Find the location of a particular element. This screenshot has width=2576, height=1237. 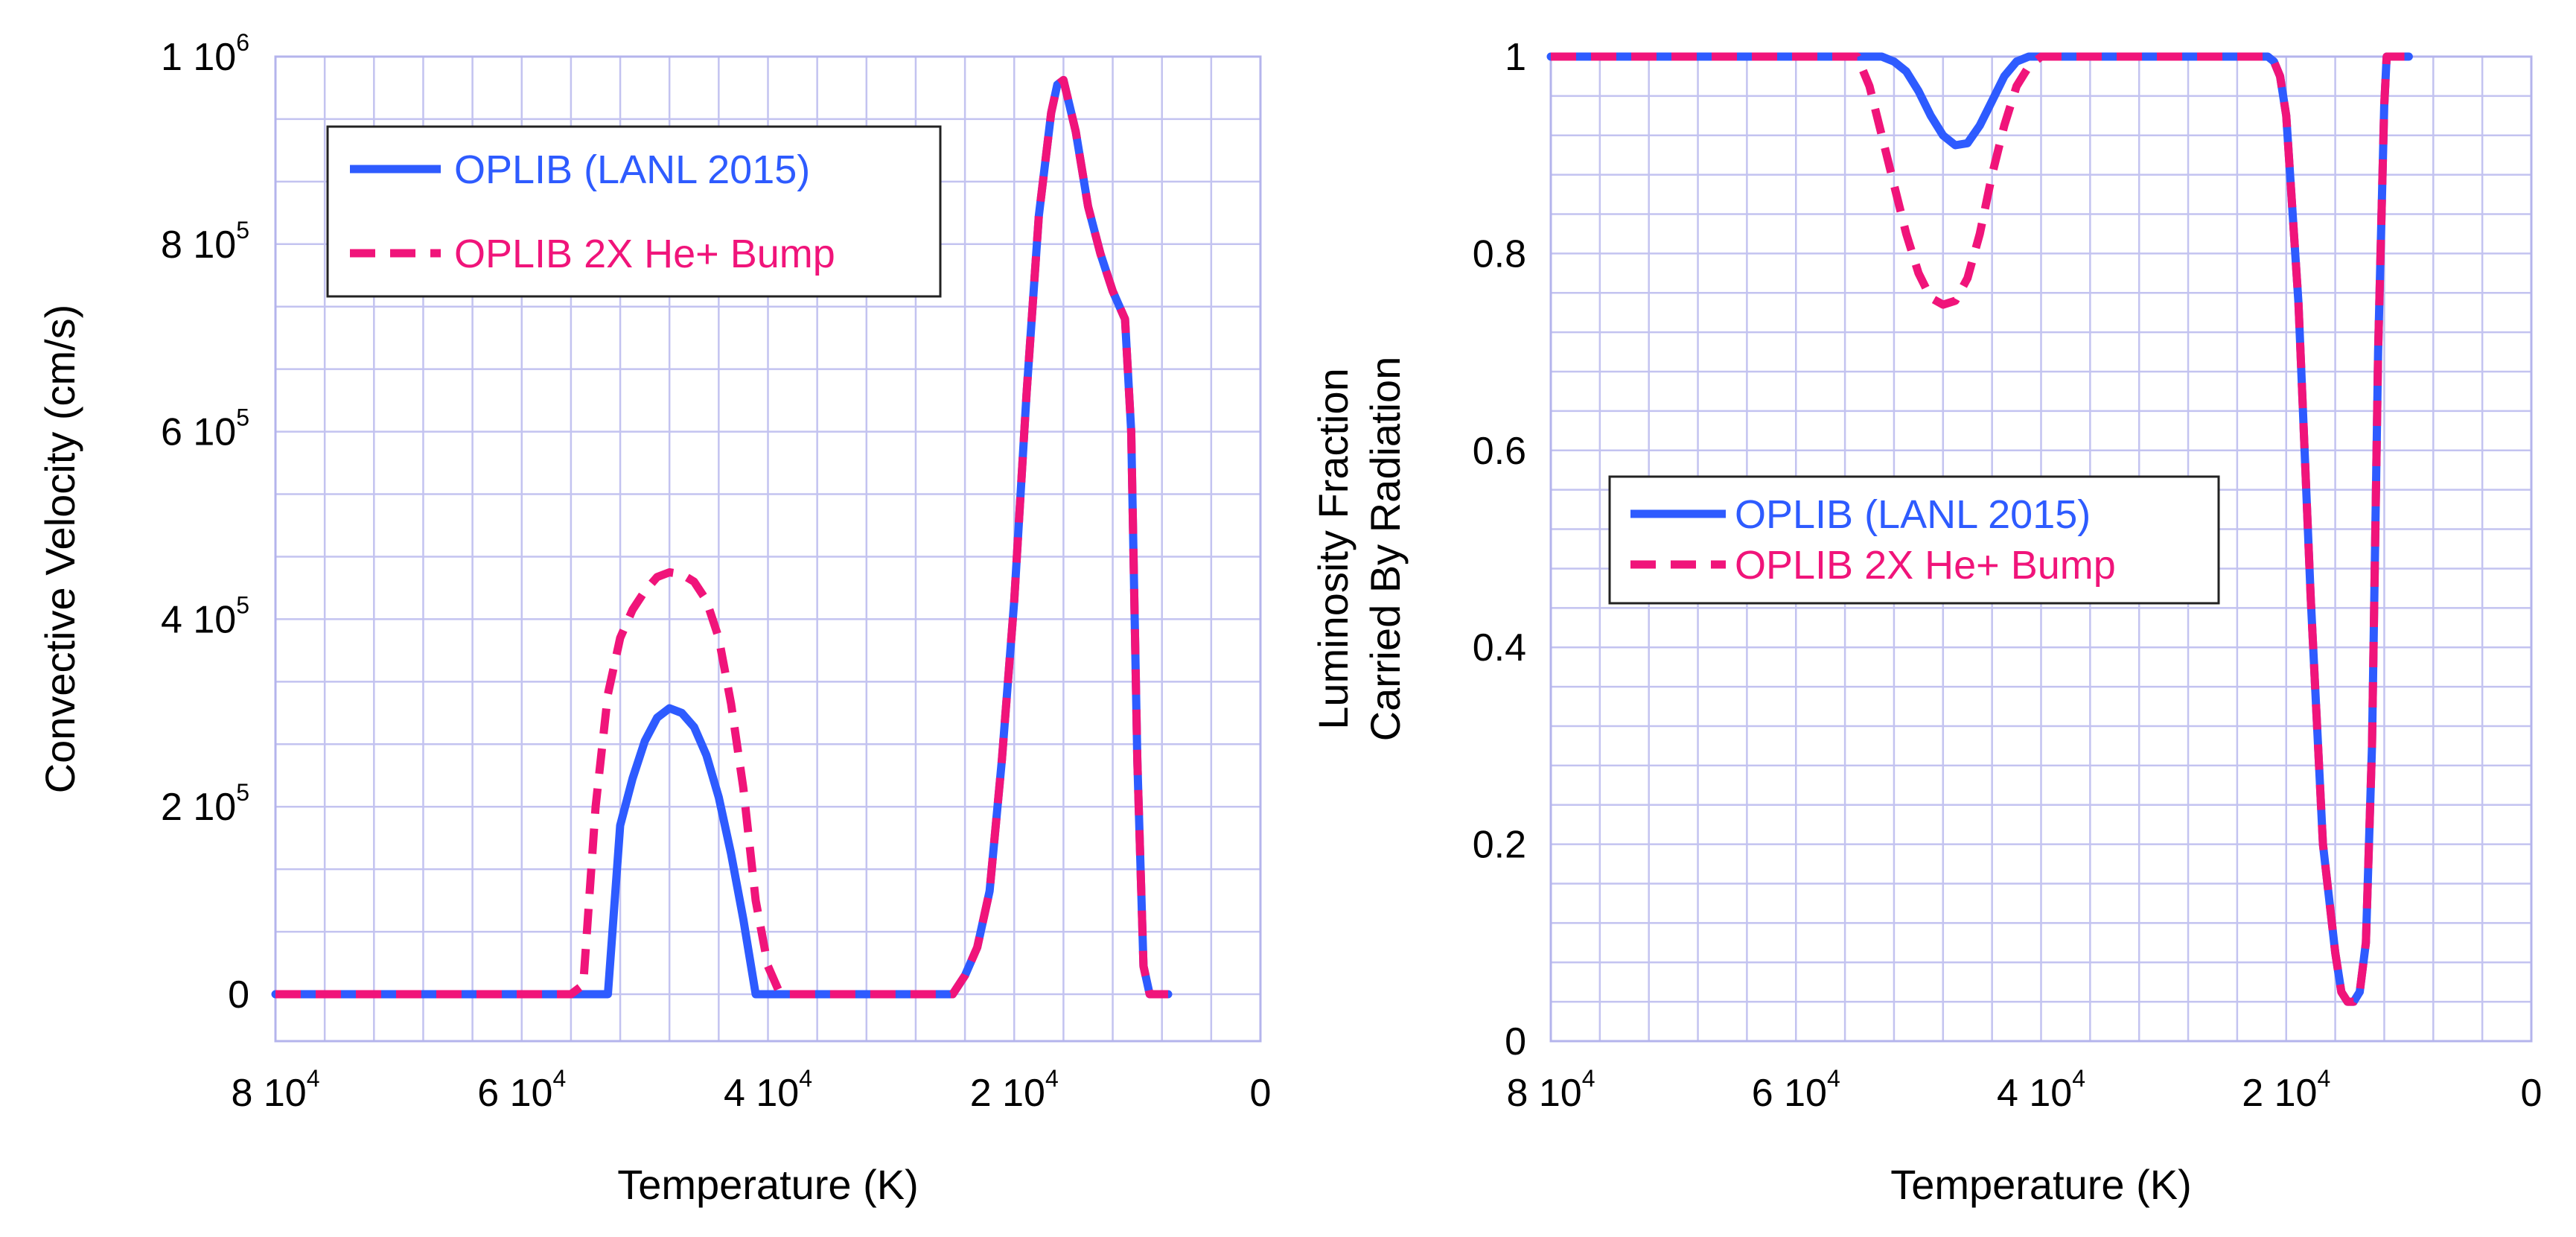

y-tick-label-mantissa: 0.2 is located at coordinates (1499, 846).